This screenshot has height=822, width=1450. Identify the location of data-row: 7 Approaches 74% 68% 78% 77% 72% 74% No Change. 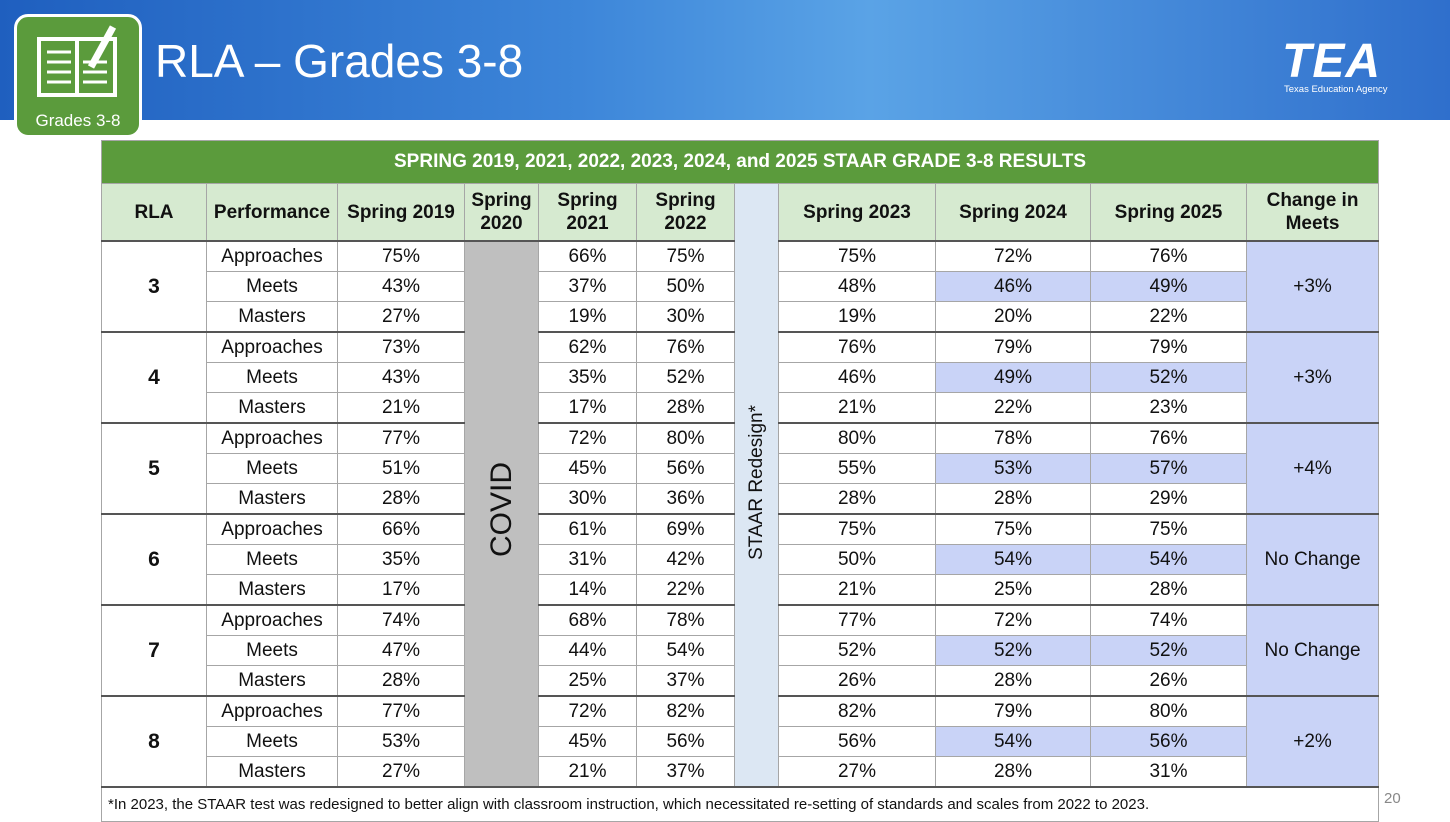
(740, 650).